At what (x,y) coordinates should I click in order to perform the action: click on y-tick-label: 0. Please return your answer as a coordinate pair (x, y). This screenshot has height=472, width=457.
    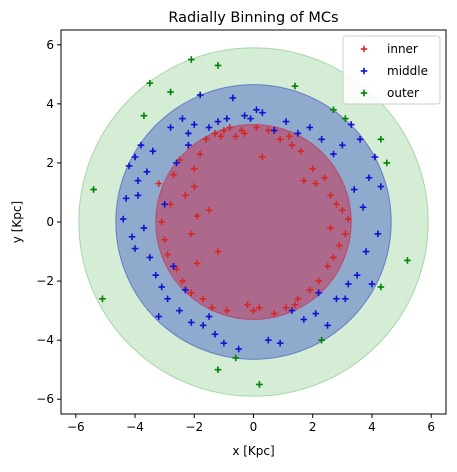
    Looking at the image, I should click on (50, 222).